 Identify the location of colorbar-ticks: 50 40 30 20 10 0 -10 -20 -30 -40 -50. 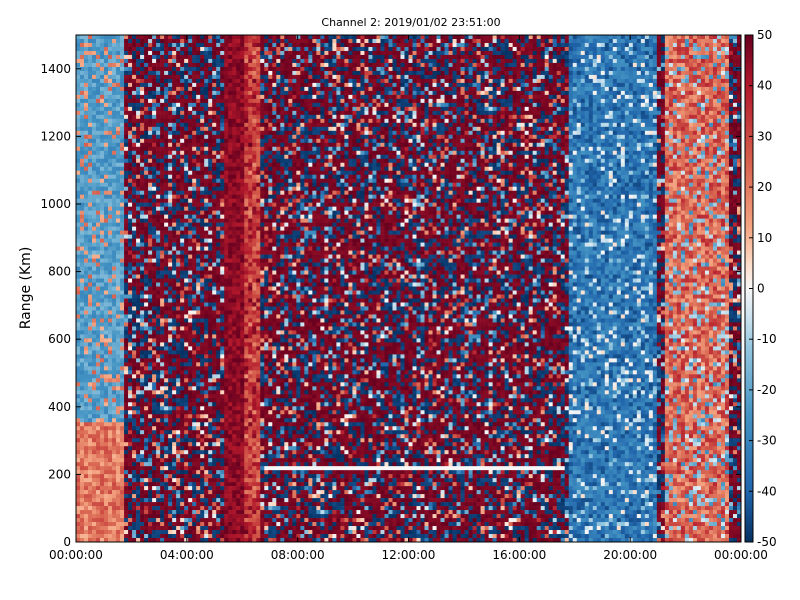
(763, 288).